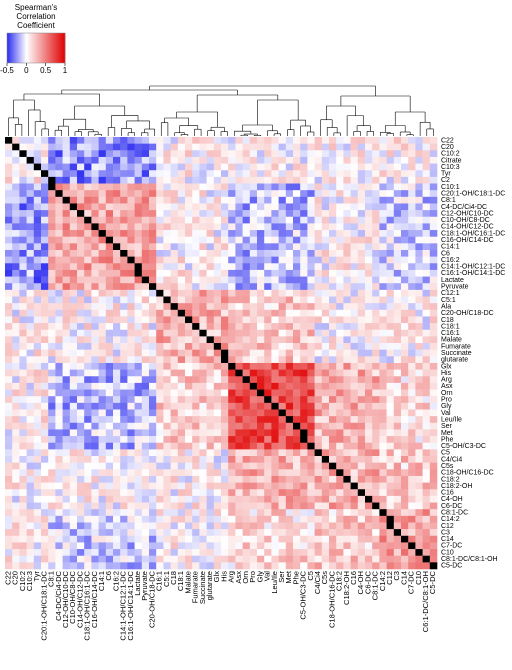  I want to click on row-label: Fumarate, so click(456, 346).